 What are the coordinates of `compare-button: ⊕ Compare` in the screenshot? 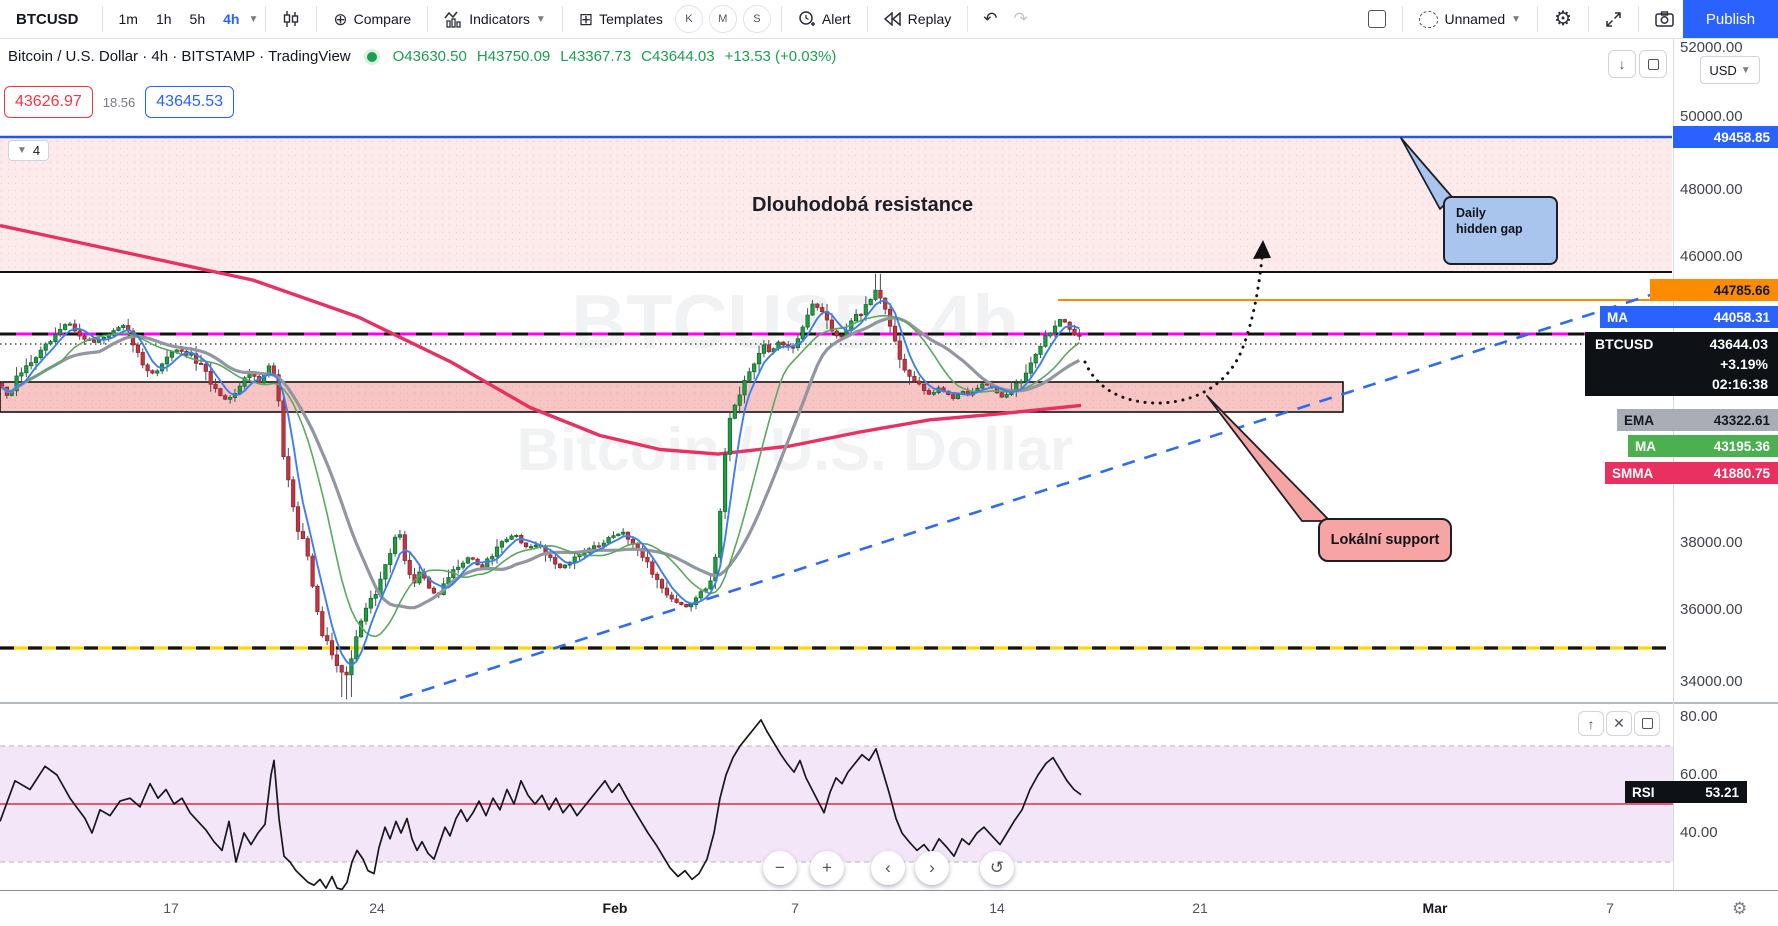 It's located at (372, 19).